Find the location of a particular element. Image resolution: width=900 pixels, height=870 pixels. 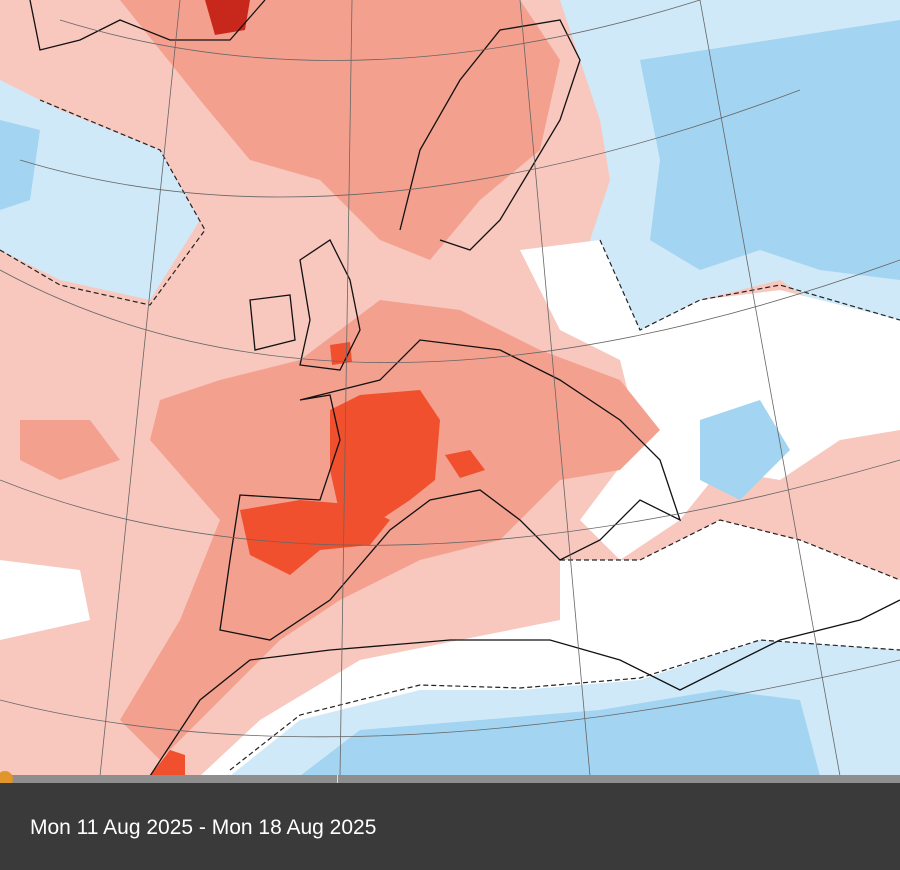

very-warm-greenland is located at coordinates (227, 17).